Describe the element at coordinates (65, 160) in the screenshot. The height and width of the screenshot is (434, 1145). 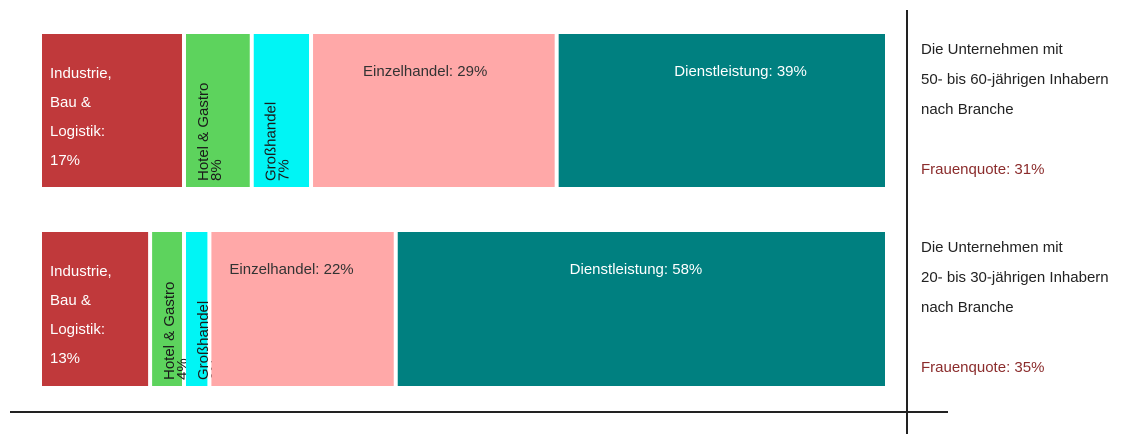
I see `segment-label: 17%` at that location.